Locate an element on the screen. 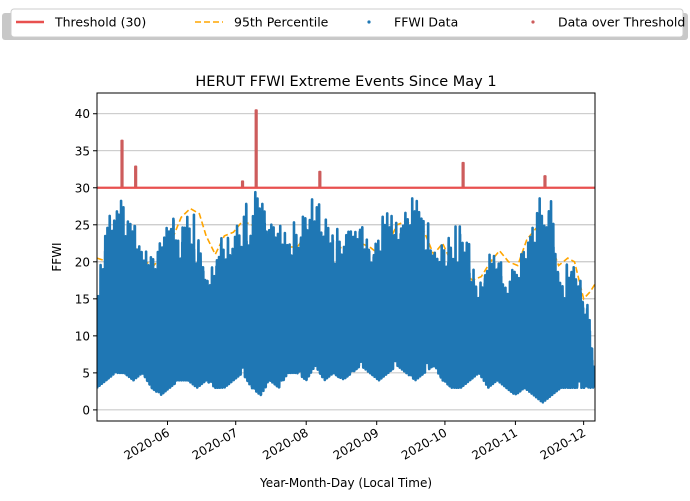 The height and width of the screenshot is (501, 690). y-tick-label: 0 is located at coordinates (86, 410).